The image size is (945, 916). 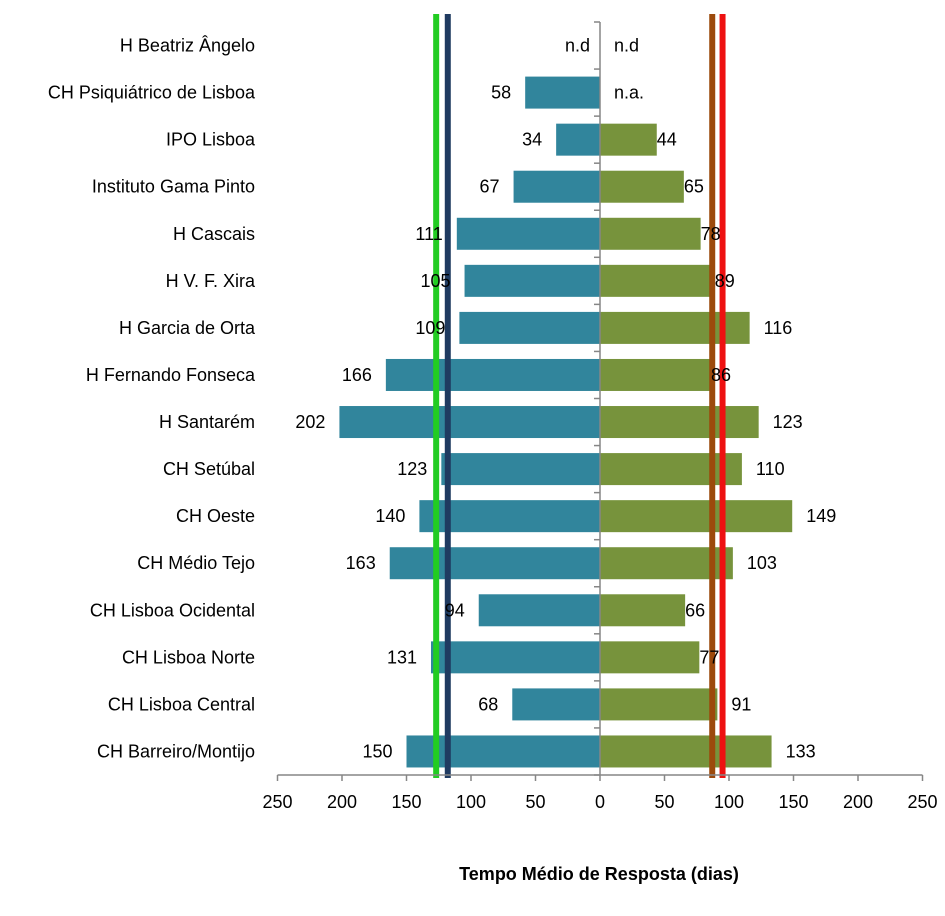 I want to click on data-label-left: 109, so click(x=430, y=328).